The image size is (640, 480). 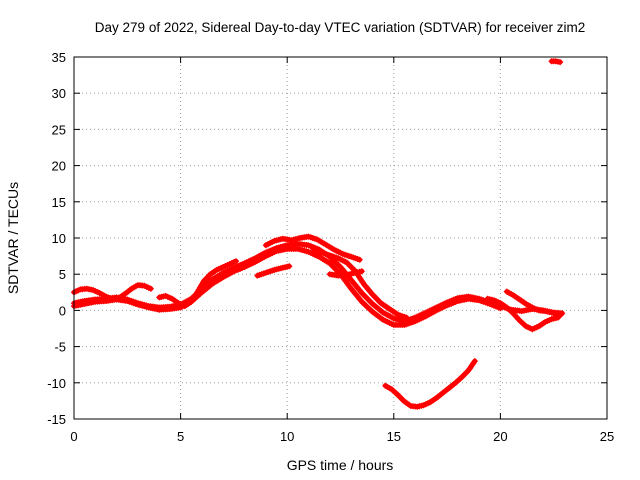 What do you see at coordinates (60, 347) in the screenshot?
I see `y-tick-label: -5` at bounding box center [60, 347].